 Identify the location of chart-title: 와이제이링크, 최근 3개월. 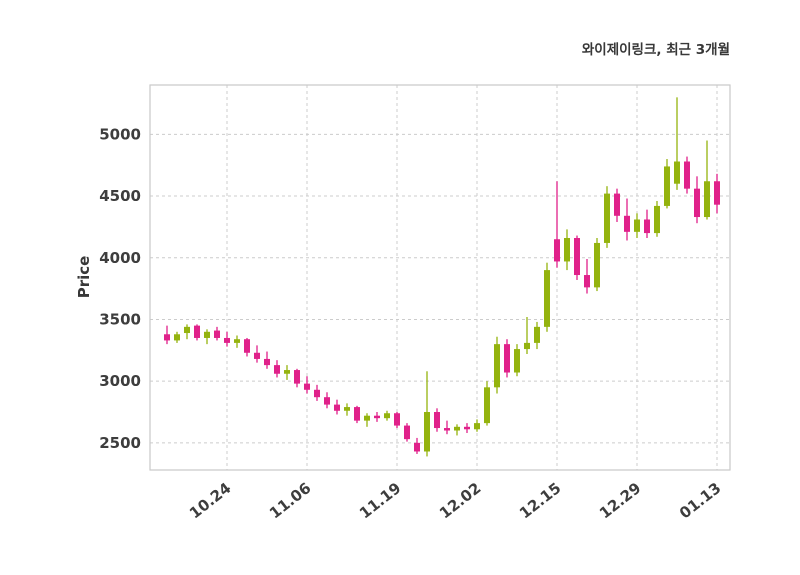
(656, 49).